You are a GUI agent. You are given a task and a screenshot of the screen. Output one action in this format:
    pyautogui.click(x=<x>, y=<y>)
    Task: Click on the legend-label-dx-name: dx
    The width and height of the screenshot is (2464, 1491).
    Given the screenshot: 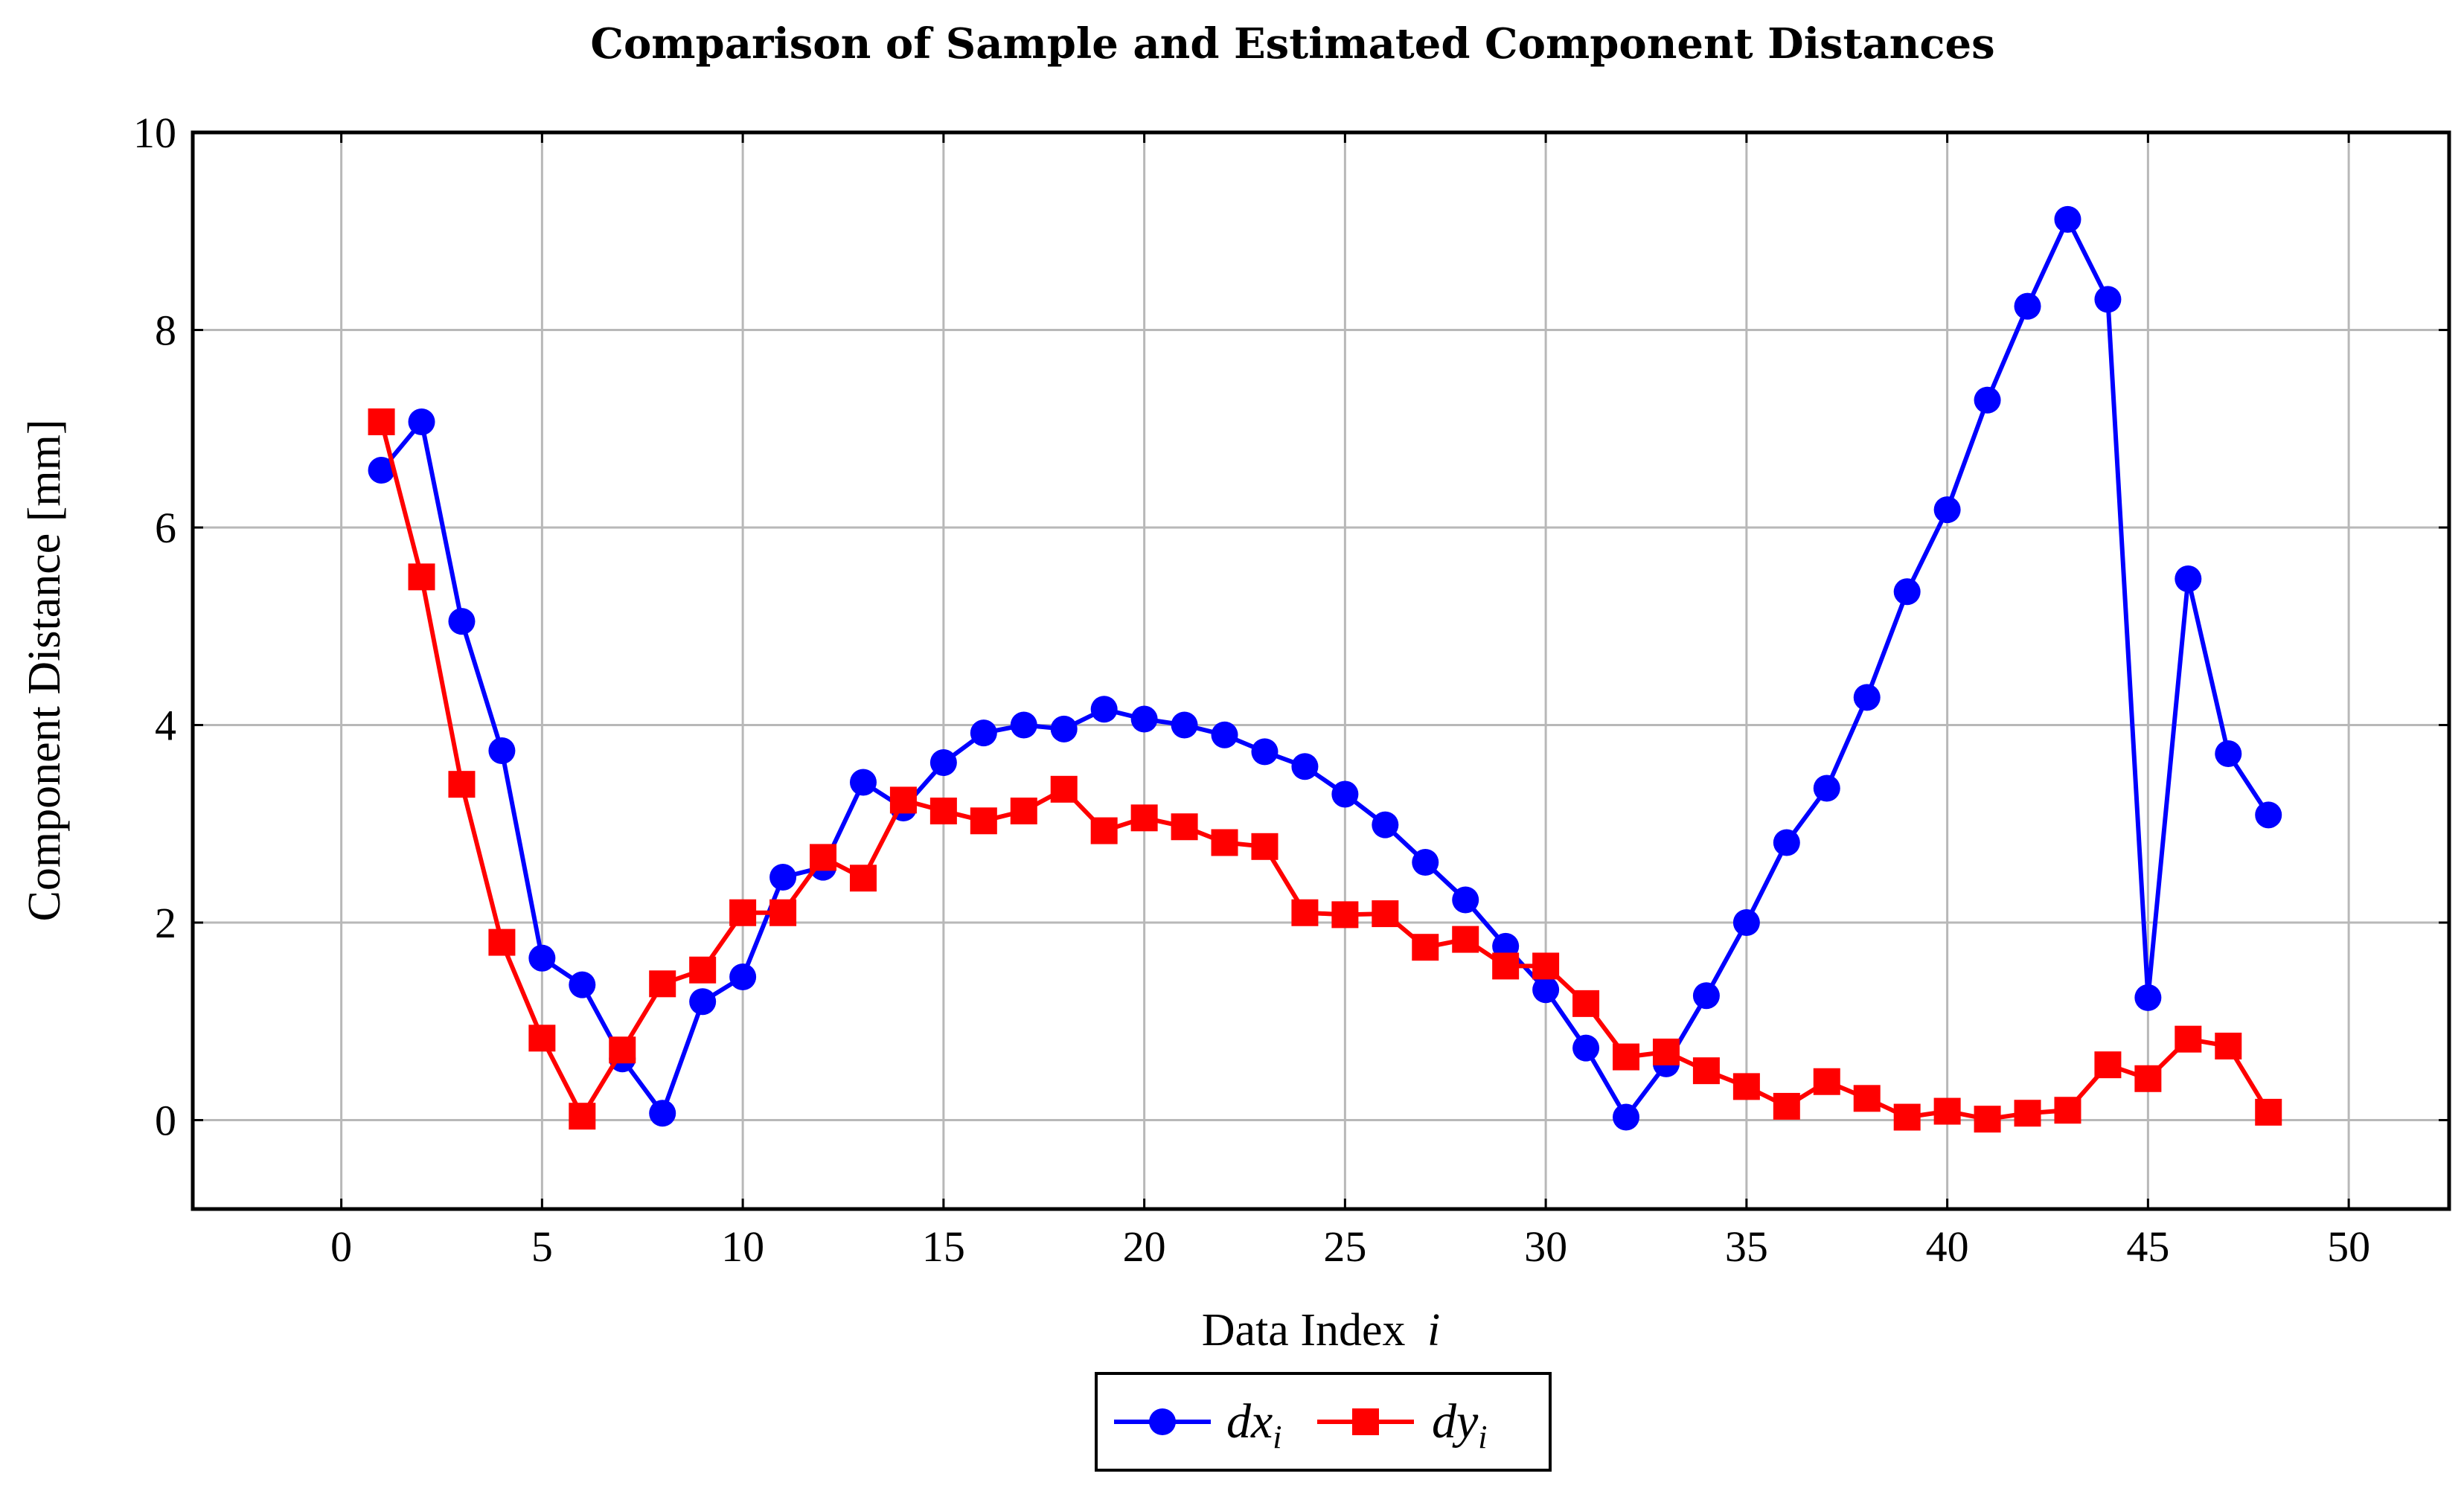 What is the action you would take?
    pyautogui.click(x=1249, y=1421)
    